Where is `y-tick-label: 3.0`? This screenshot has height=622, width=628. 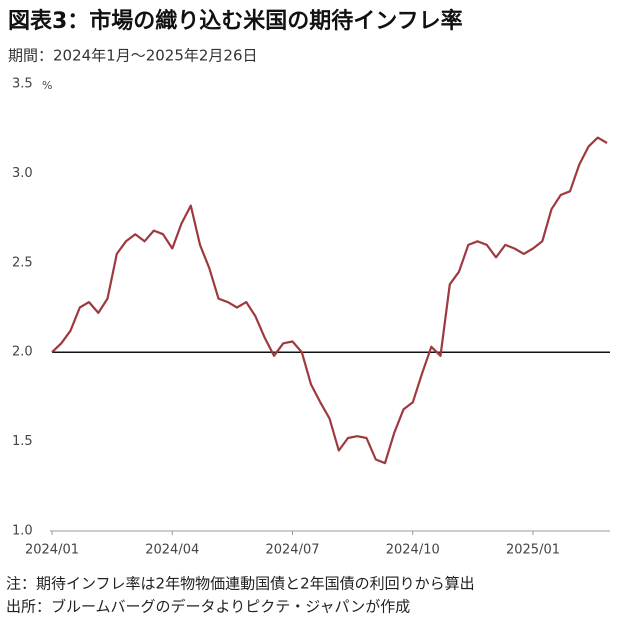
y-tick-label: 3.0 is located at coordinates (22, 173).